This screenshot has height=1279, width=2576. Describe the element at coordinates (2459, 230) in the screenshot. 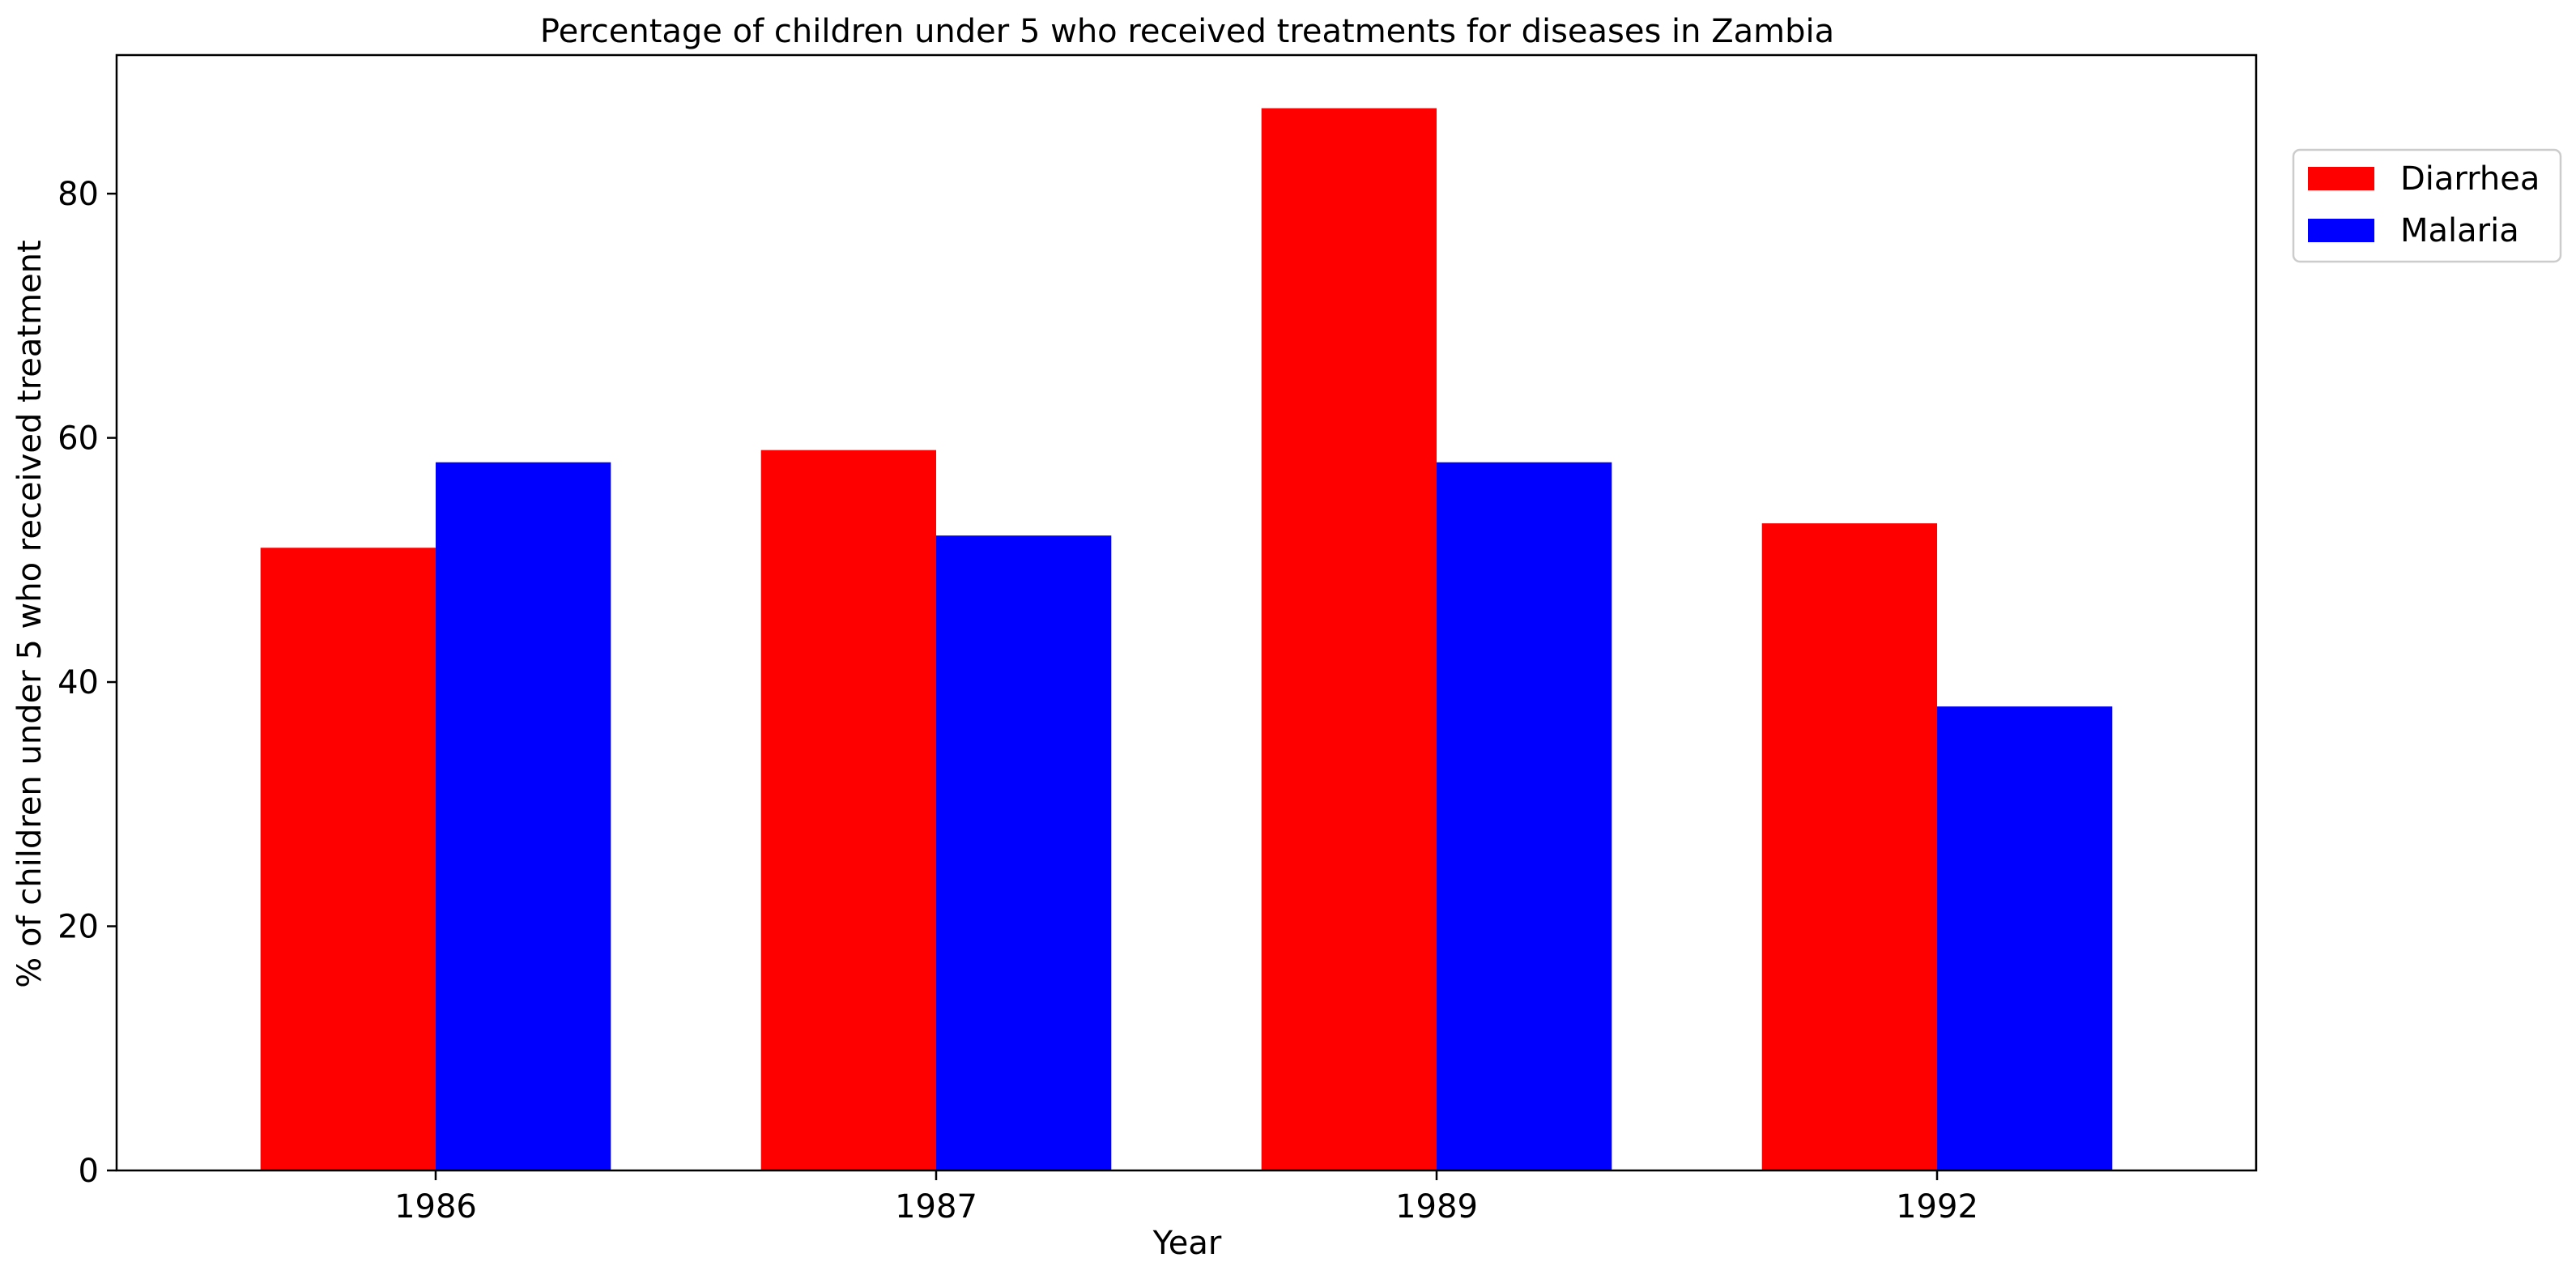

I see `legend-label-malaria: Malaria` at that location.